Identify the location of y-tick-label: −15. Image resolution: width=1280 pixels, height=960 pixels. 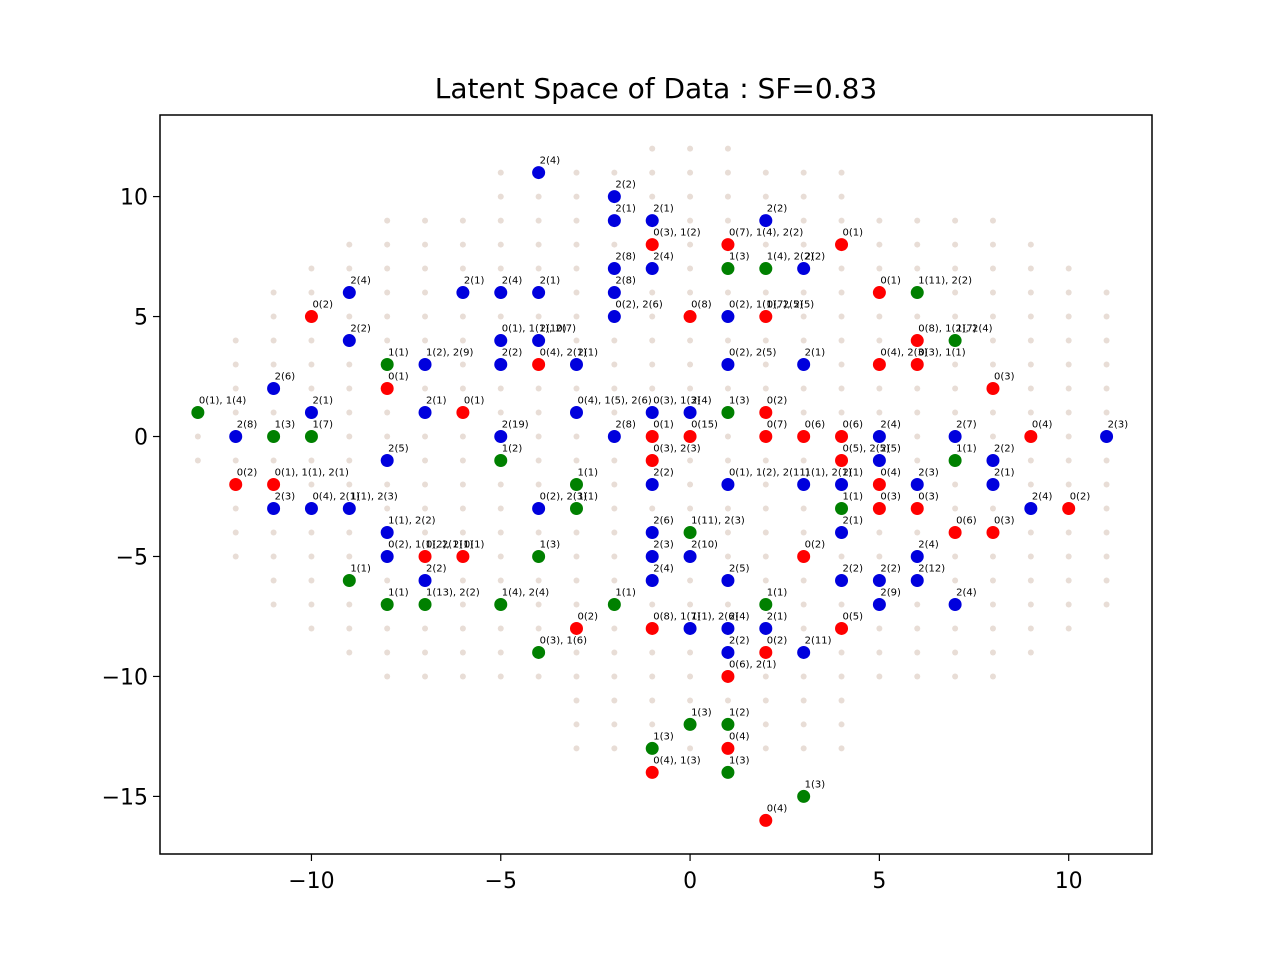
(125, 797).